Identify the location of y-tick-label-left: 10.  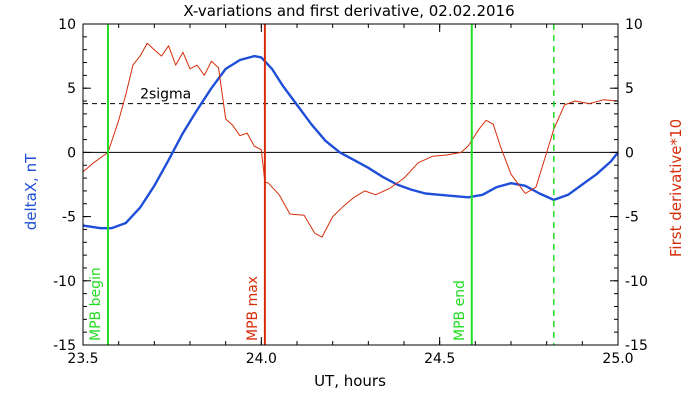
(67, 25).